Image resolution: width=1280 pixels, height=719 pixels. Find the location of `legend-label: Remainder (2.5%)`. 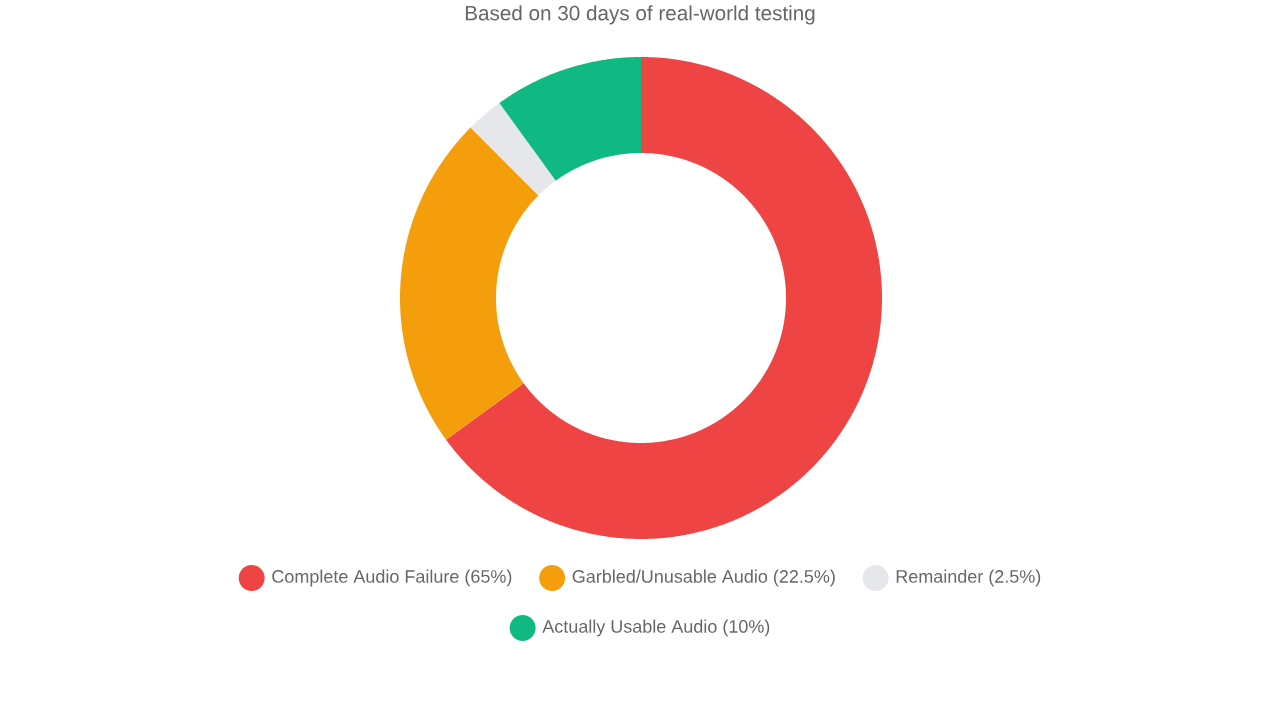

legend-label: Remainder (2.5%) is located at coordinates (968, 578).